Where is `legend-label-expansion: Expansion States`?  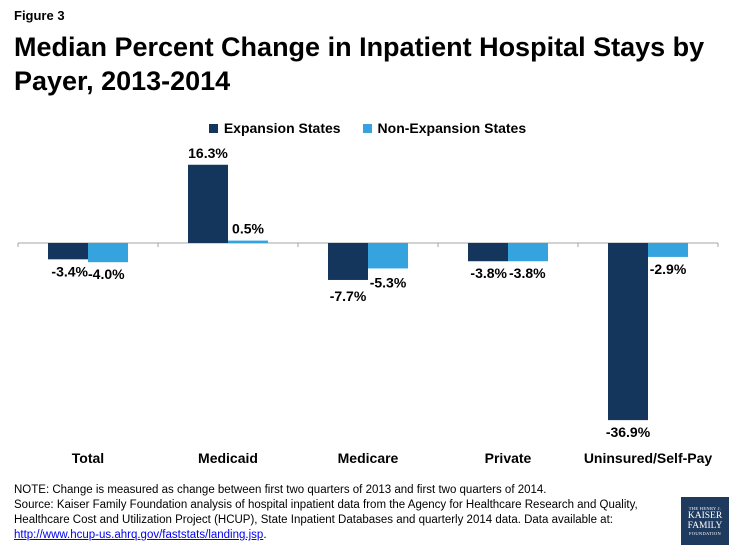 legend-label-expansion: Expansion States is located at coordinates (282, 128).